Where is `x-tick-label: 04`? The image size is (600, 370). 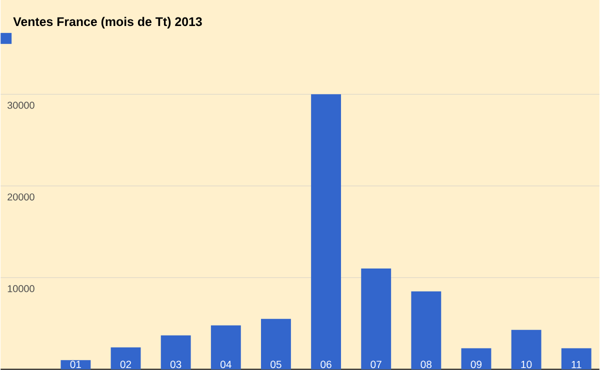
x-tick-label: 04 is located at coordinates (226, 364).